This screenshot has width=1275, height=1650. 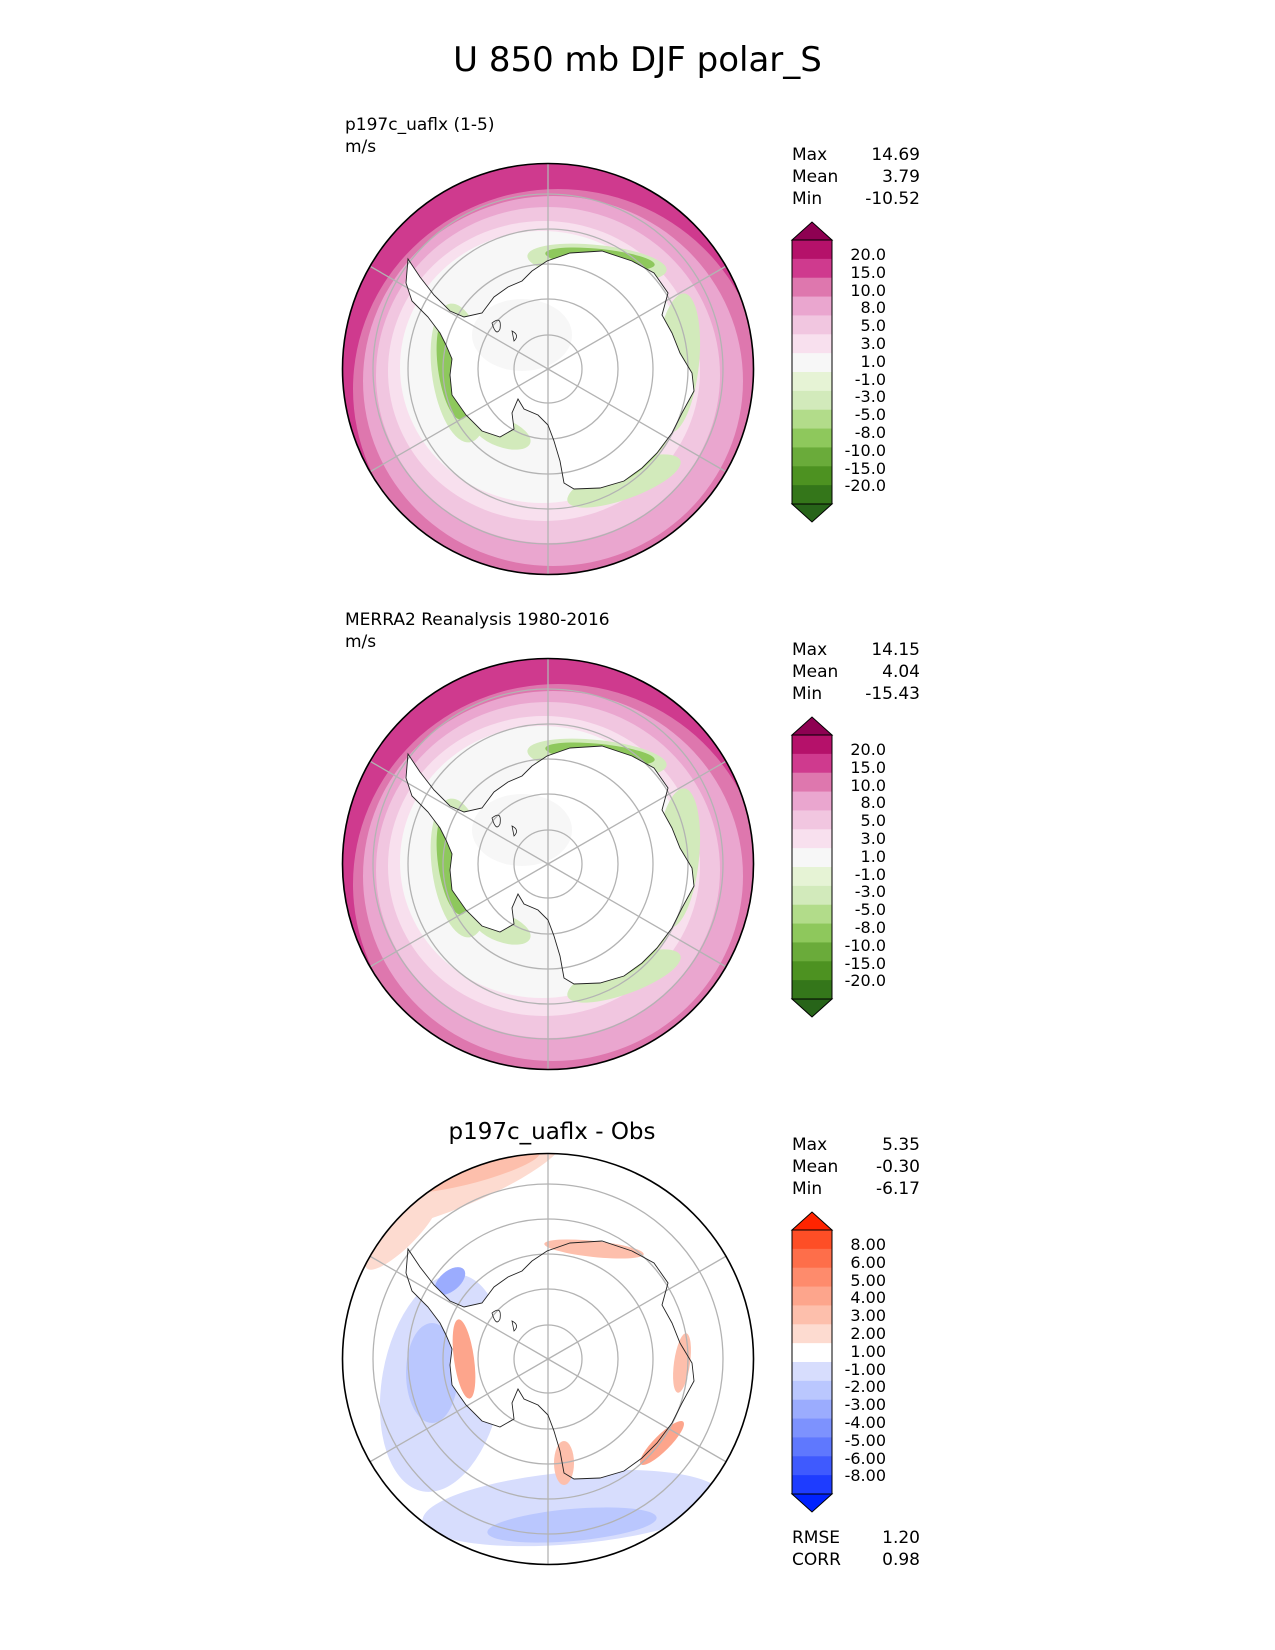 What do you see at coordinates (865, 1387) in the screenshot?
I see `colorbar-tick-label: -2.00` at bounding box center [865, 1387].